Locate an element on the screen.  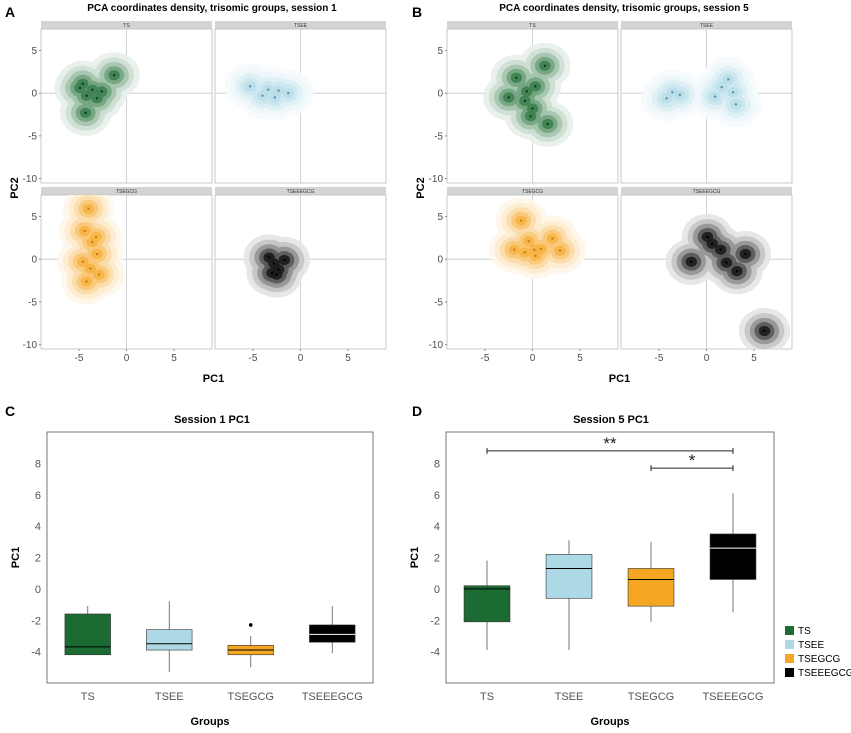
legend-swatch-tsegcg is located at coordinates (789, 658).